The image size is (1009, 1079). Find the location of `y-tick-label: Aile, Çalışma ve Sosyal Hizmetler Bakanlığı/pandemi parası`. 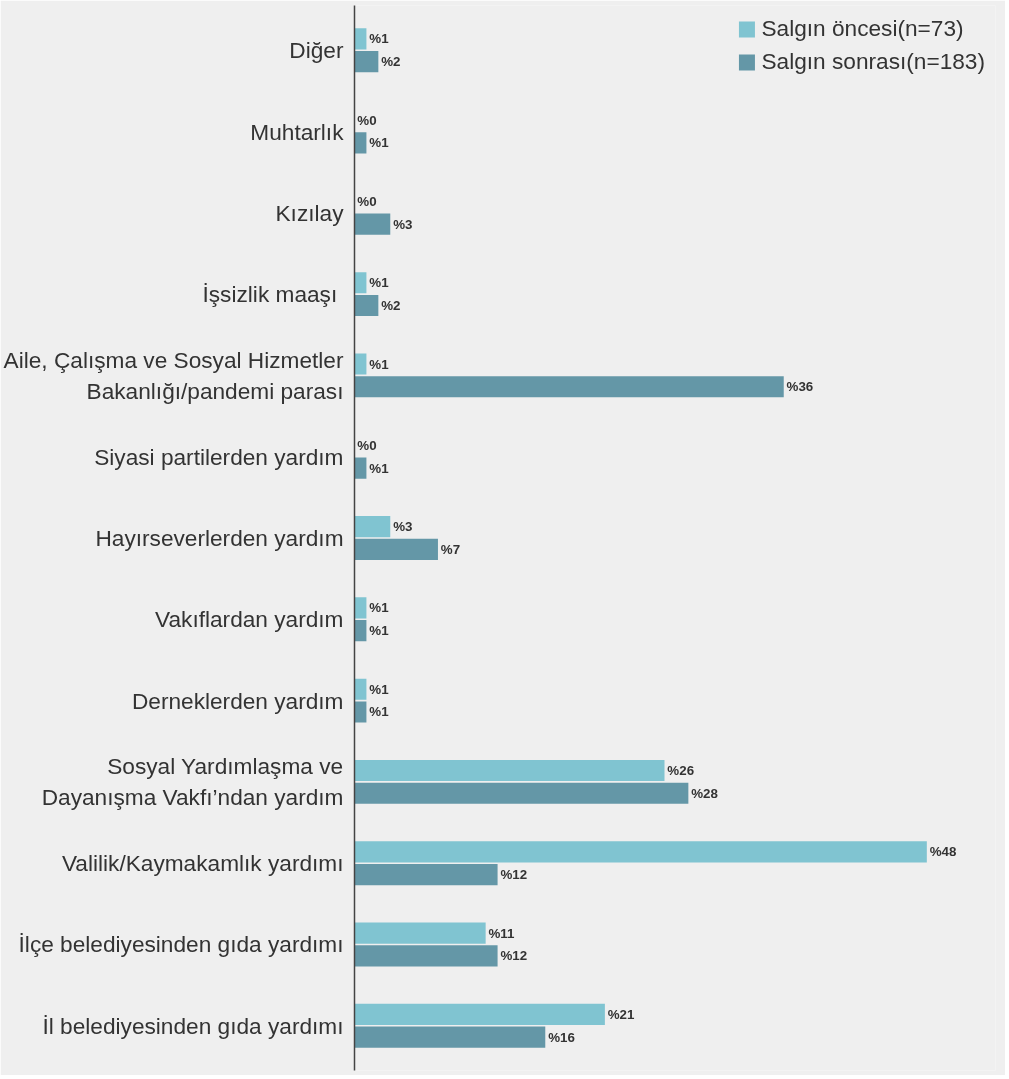

y-tick-label: Aile, Çalışma ve Sosyal Hizmetler Bakanlığı/pandemi parası is located at coordinates (173, 375).